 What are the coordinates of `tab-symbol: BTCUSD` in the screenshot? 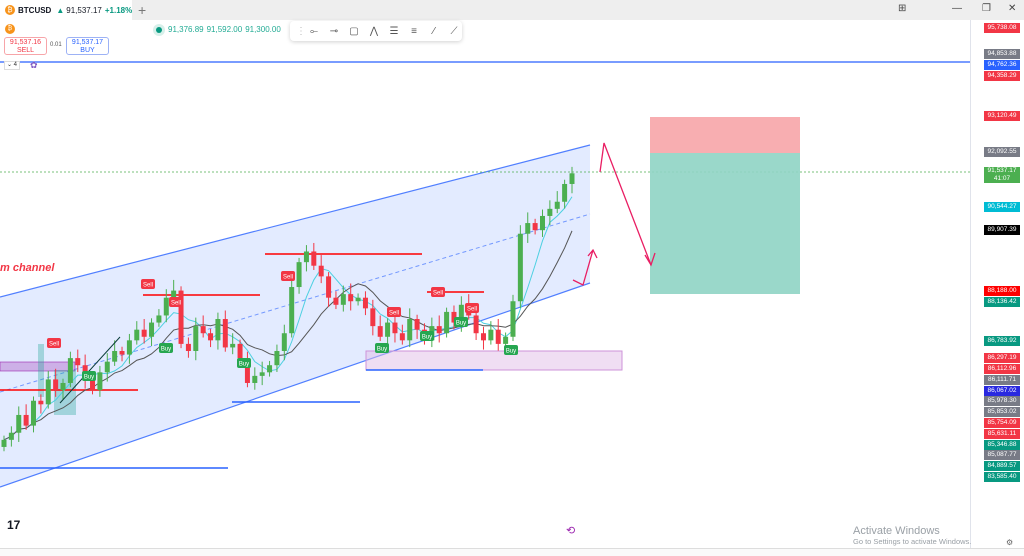 It's located at (35, 10).